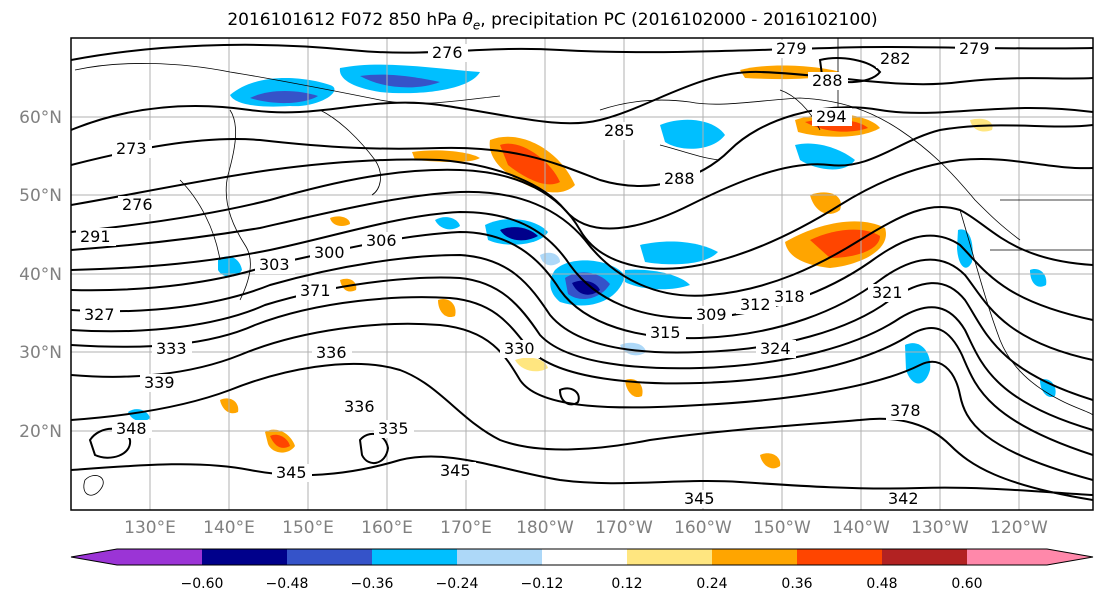  Describe the element at coordinates (202, 584) in the screenshot. I see `colorbar-tick-label: −0.60` at that location.